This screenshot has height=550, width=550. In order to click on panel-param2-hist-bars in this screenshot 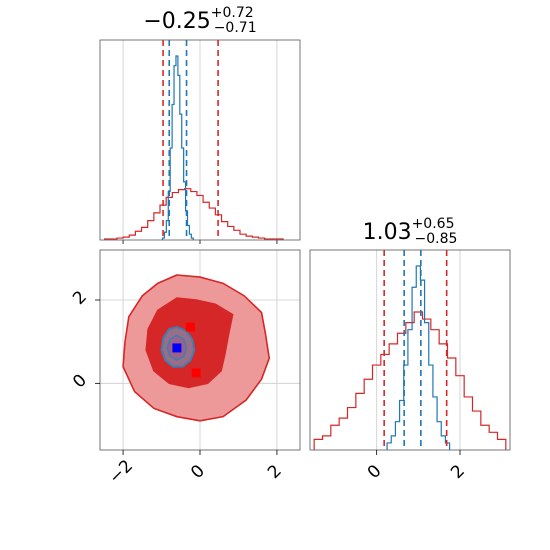, I will do `click(410, 357)`.